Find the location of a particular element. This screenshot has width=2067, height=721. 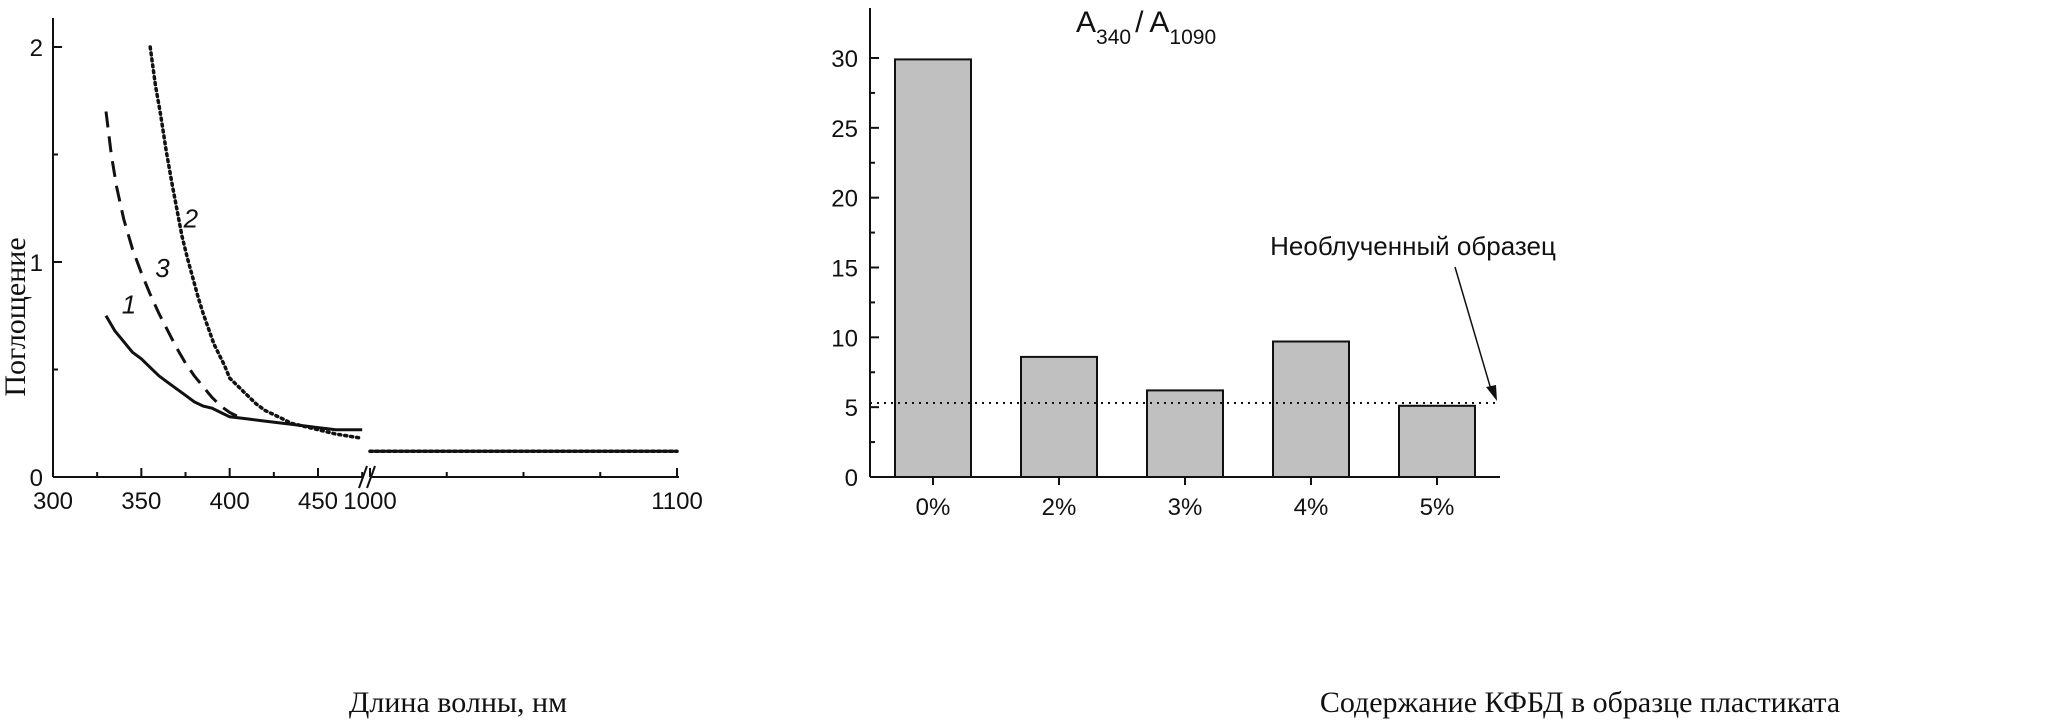

bar-4pct is located at coordinates (1311, 409).